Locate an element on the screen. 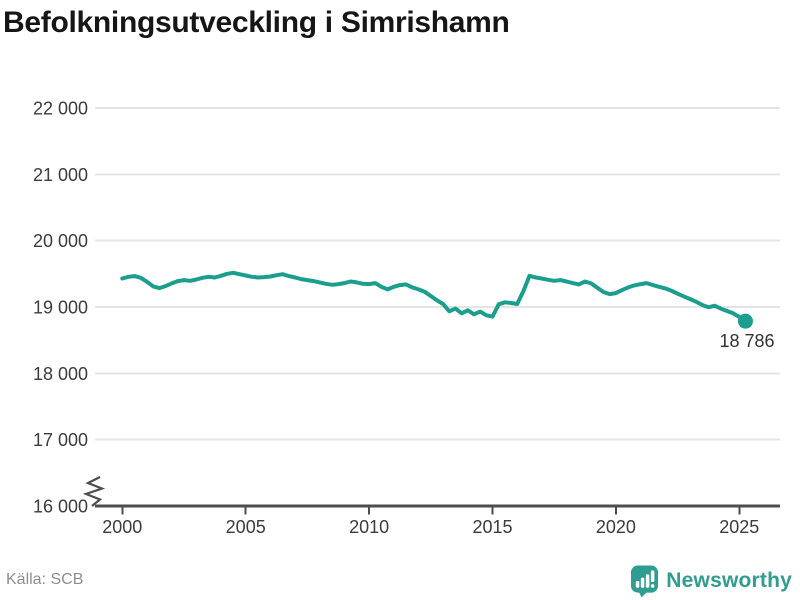 The height and width of the screenshot is (600, 800). y-axis-tick-label: 16 000 is located at coordinates (60, 506).